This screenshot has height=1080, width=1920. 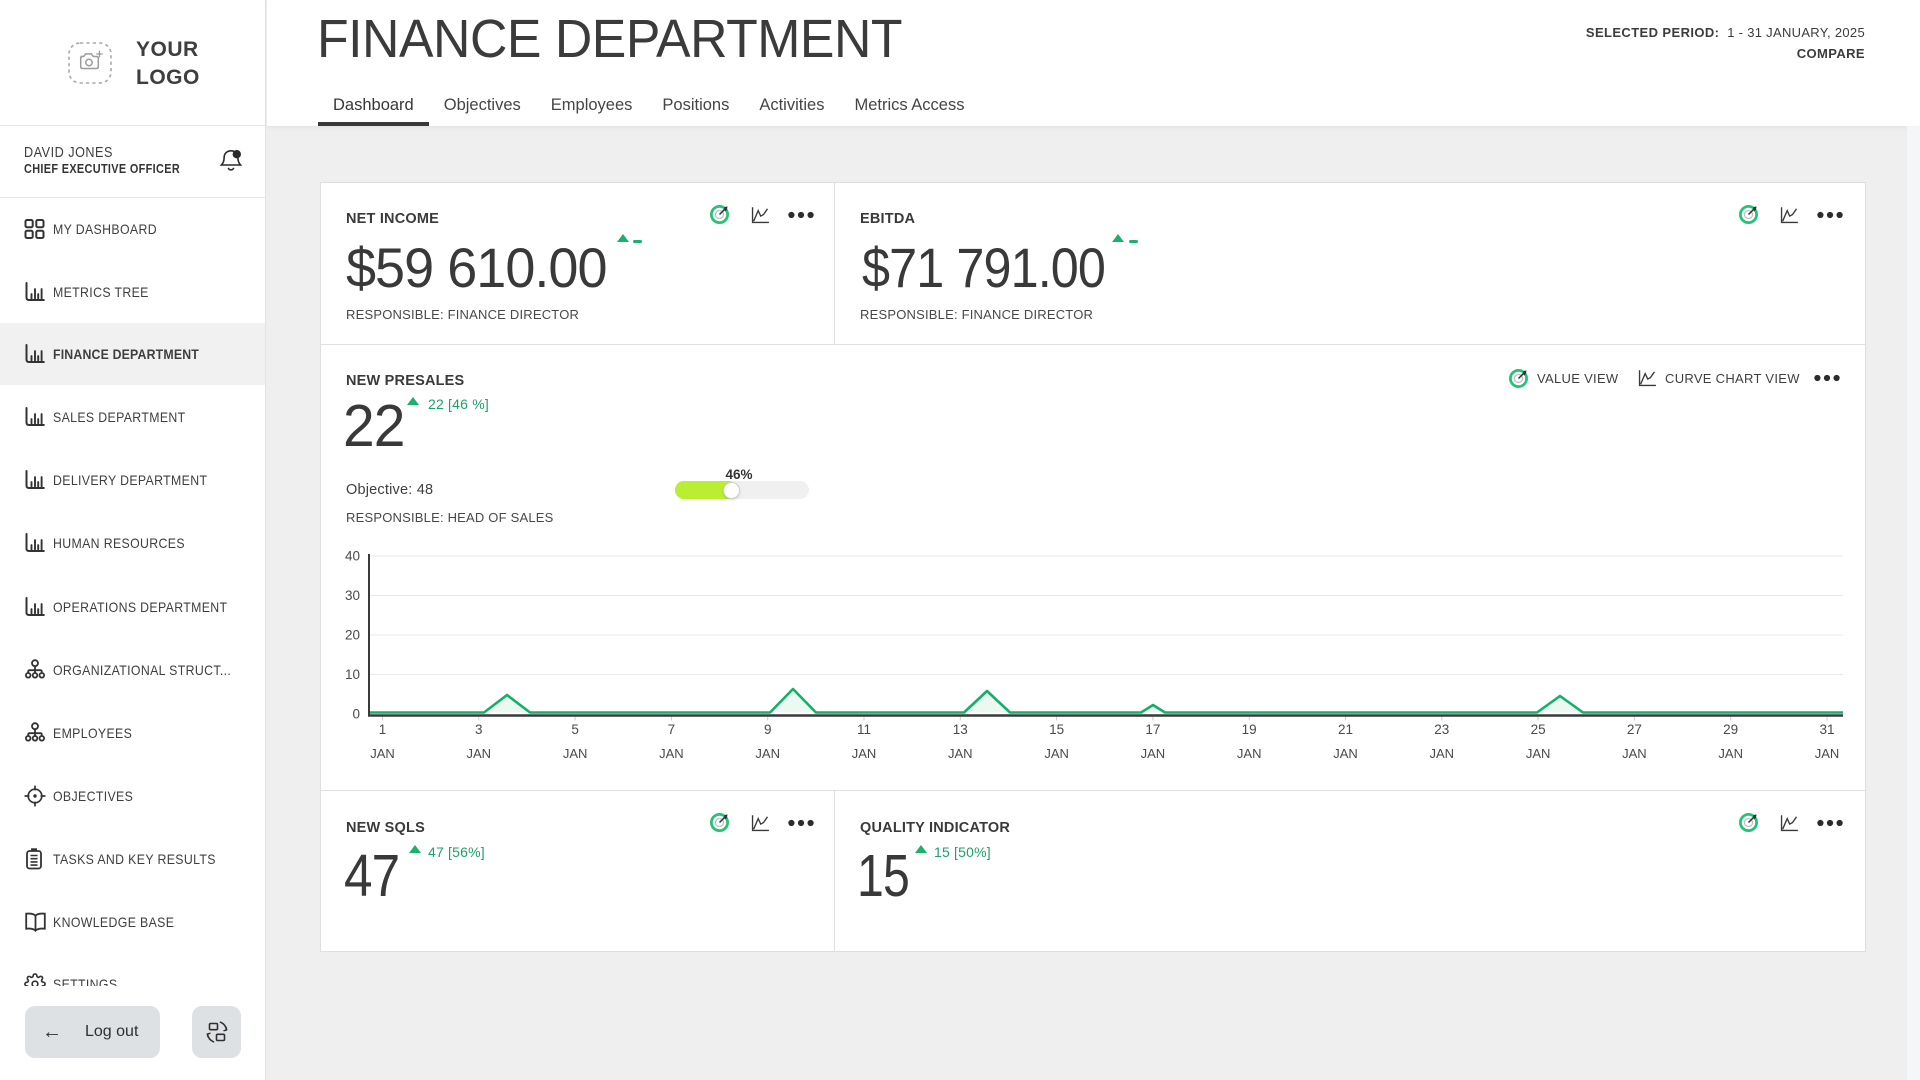 What do you see at coordinates (1826, 729) in the screenshot?
I see `svg-text: 31` at bounding box center [1826, 729].